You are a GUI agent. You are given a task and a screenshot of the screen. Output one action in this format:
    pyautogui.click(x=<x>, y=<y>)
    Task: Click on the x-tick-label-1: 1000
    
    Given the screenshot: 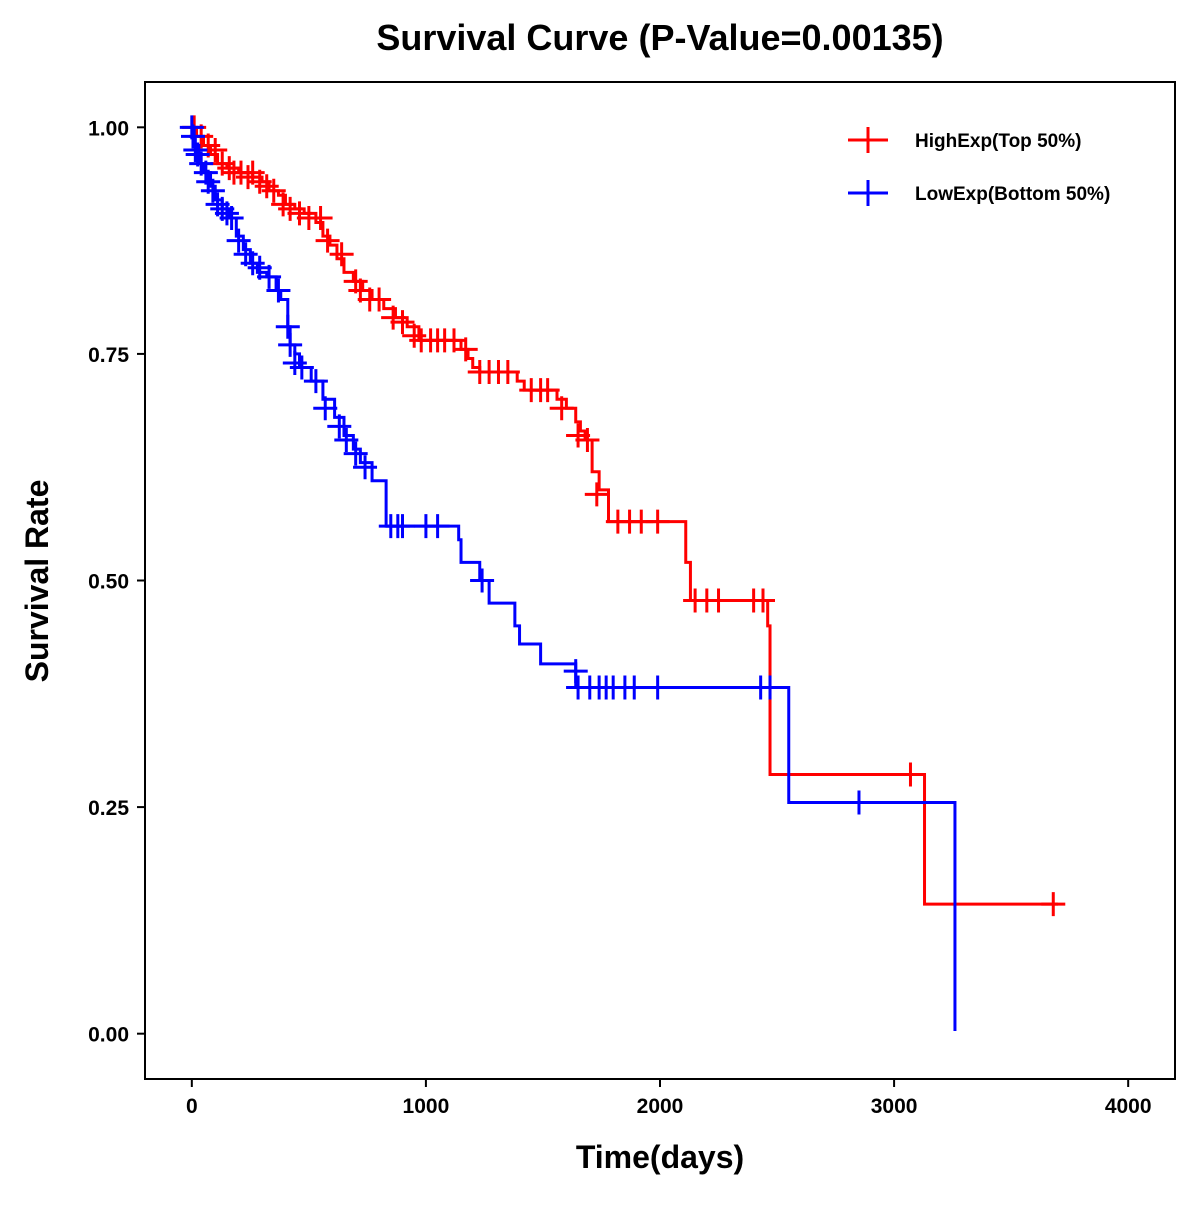 What is the action you would take?
    pyautogui.click(x=426, y=1106)
    